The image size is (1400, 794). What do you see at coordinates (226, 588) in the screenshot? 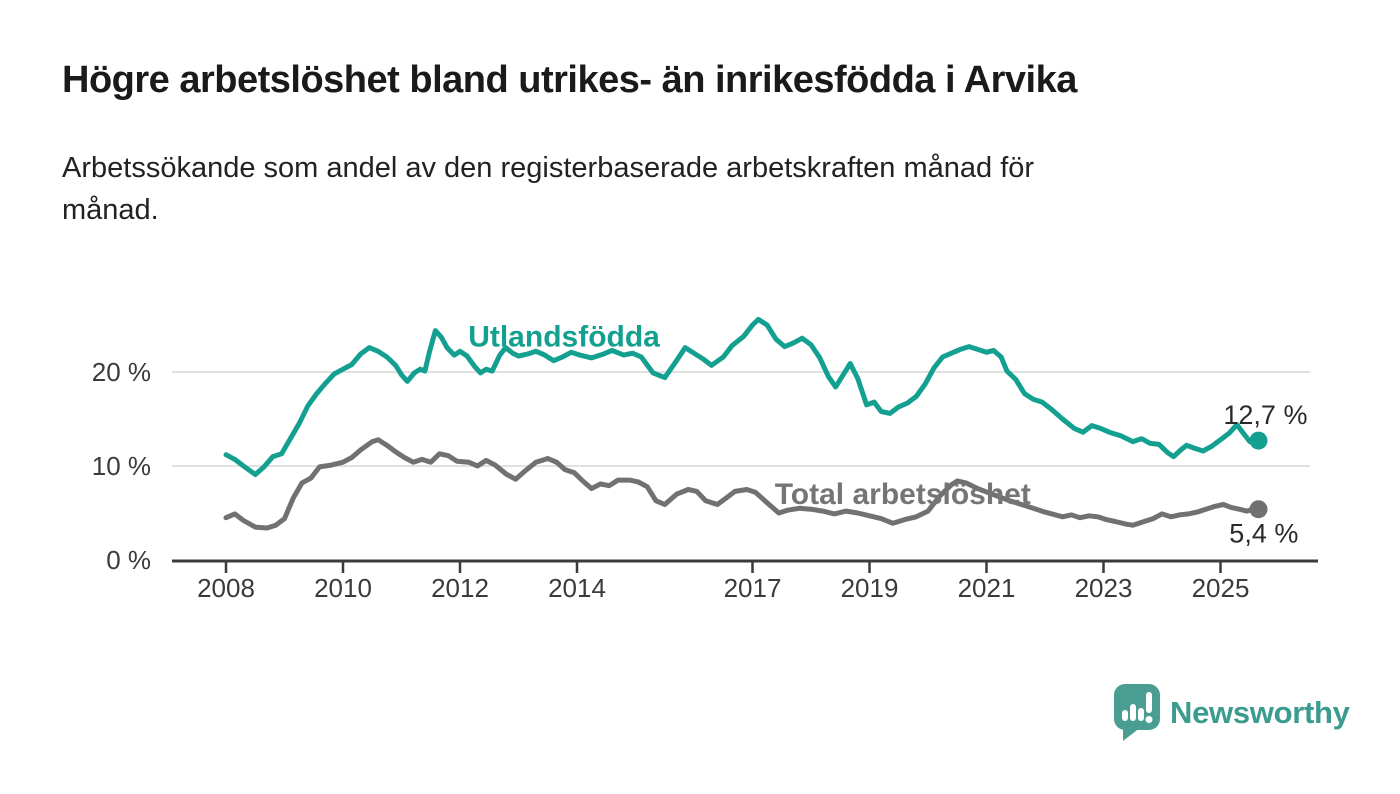
I see `x-axis-label: 2008` at bounding box center [226, 588].